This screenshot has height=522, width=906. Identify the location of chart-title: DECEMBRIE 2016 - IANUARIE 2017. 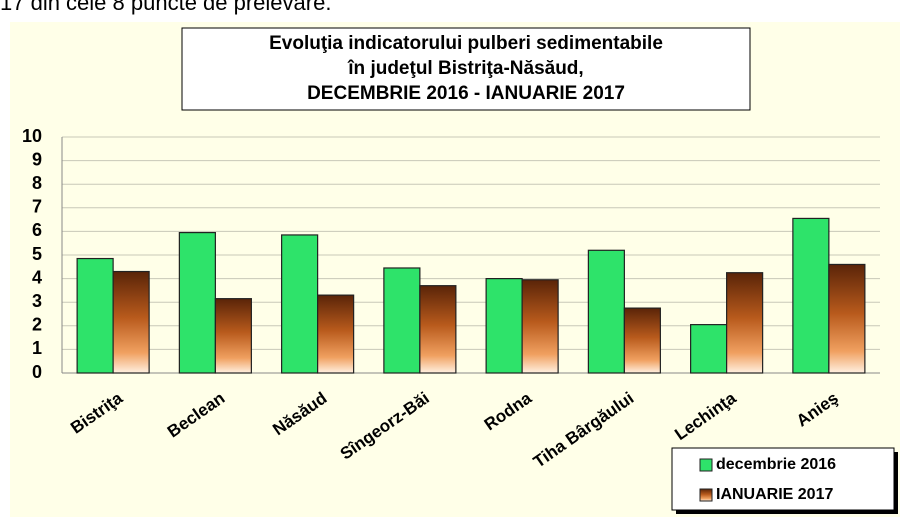
(466, 93).